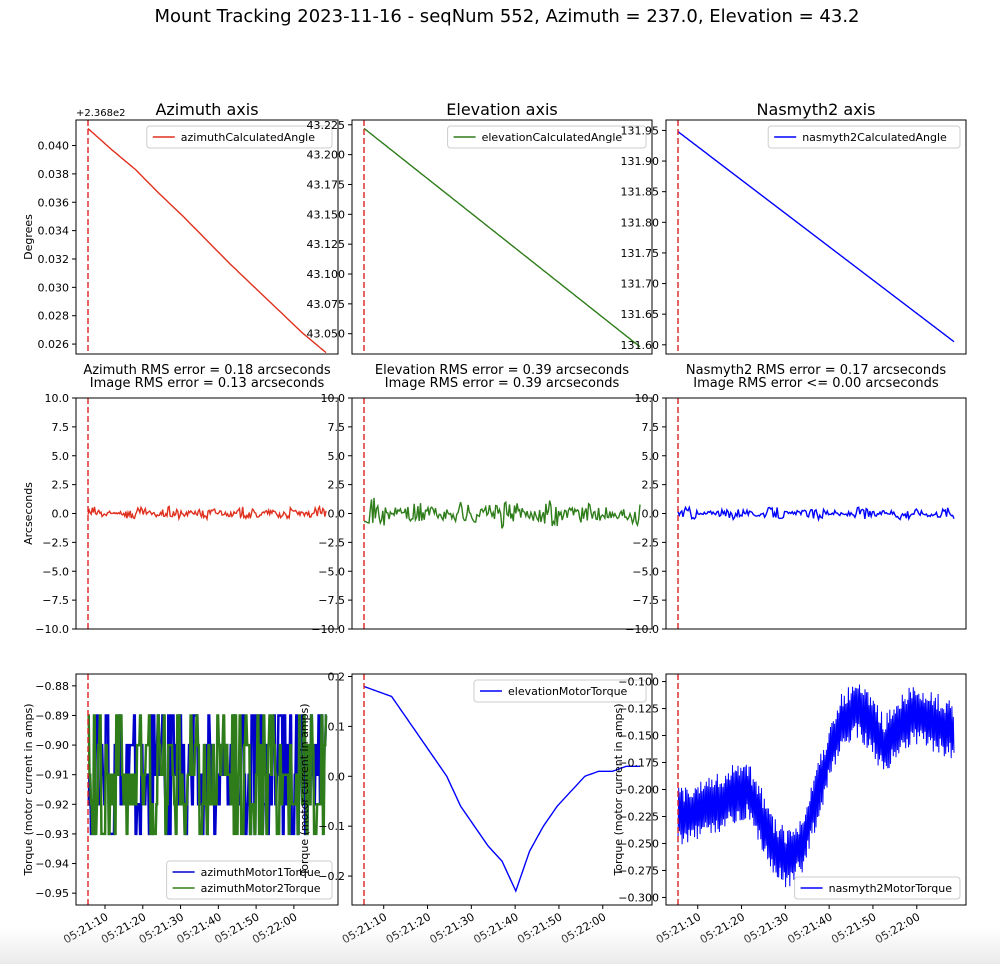  What do you see at coordinates (816, 370) in the screenshot?
I see `subplot-title: Nasmyth2 RMS error = 0.17 arcseconds` at bounding box center [816, 370].